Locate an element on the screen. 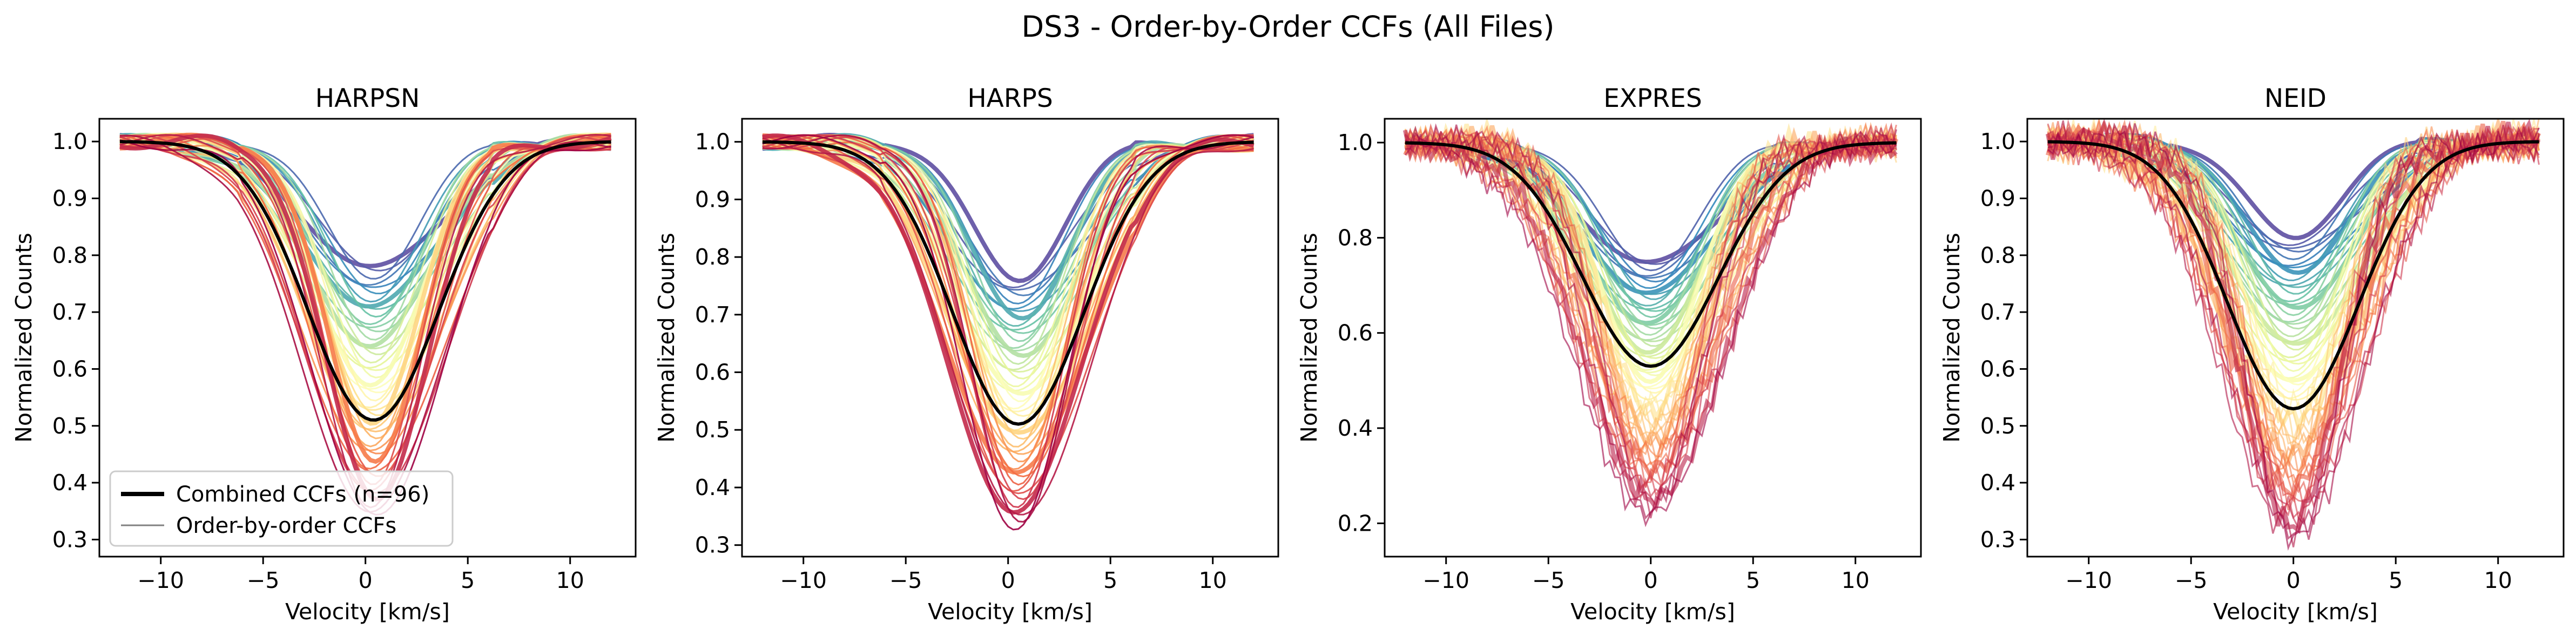 This screenshot has height=643, width=2576. y-tick-label: 0.5 is located at coordinates (712, 430).